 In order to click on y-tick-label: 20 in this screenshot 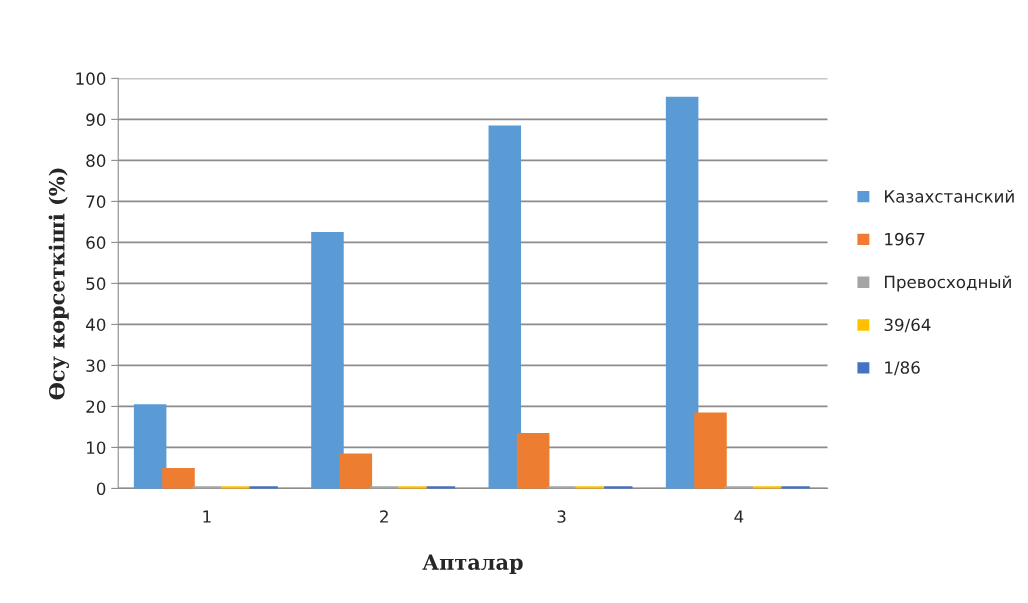, I will do `click(96, 406)`.